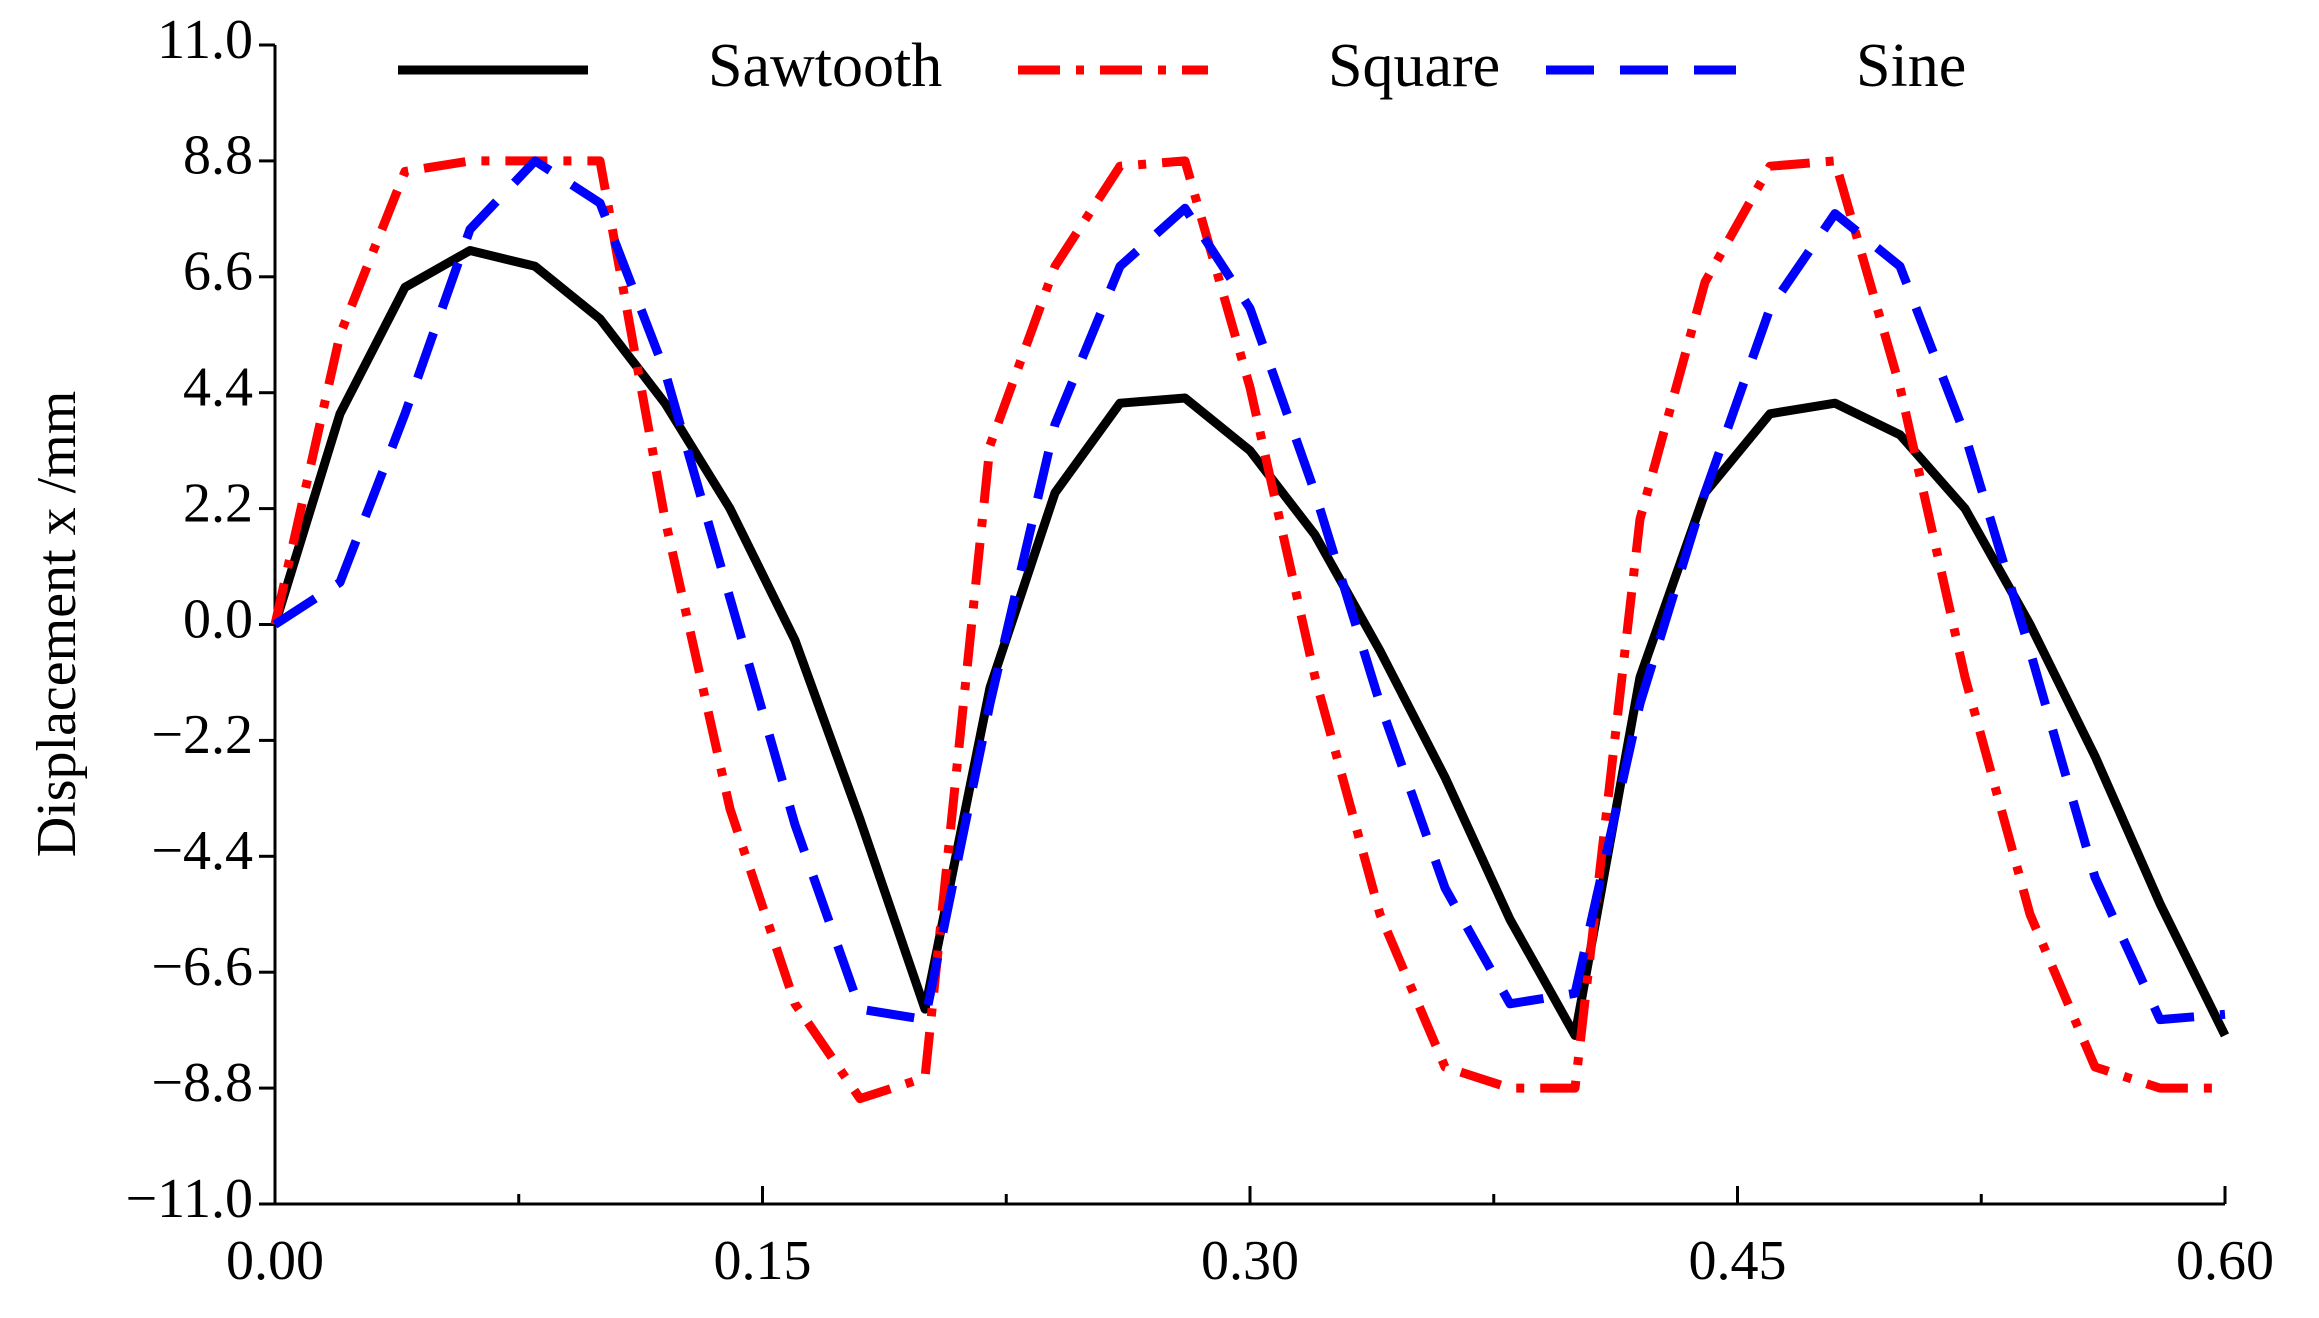 This screenshot has height=1318, width=2319. Describe the element at coordinates (205, 40) in the screenshot. I see `y-tick-label: 11.0` at that location.